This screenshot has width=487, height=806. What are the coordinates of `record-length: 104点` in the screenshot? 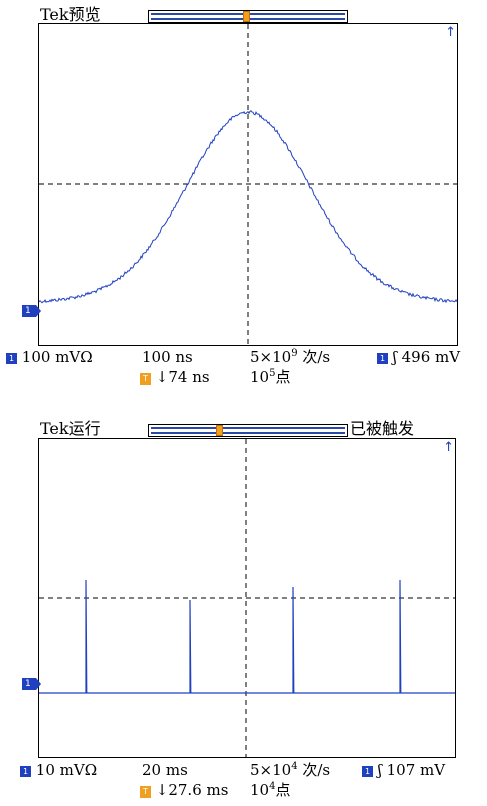 It's located at (270, 790).